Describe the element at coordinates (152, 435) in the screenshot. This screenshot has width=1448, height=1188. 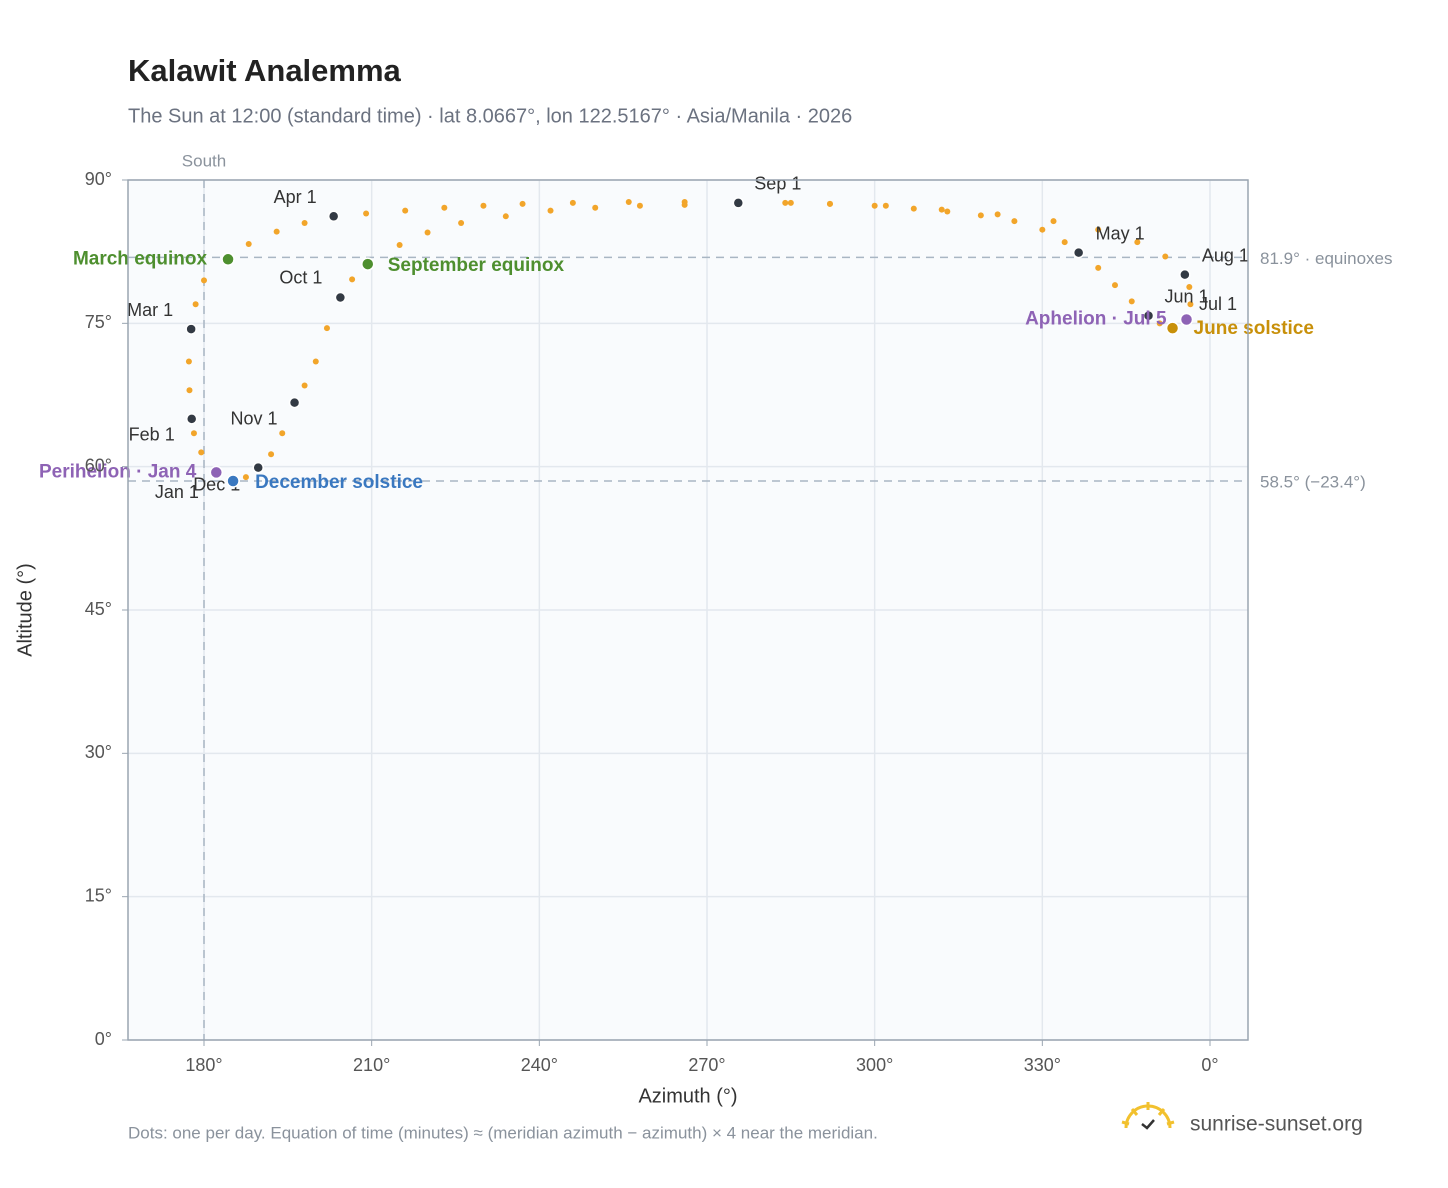
I see `event-label: Feb 1` at that location.